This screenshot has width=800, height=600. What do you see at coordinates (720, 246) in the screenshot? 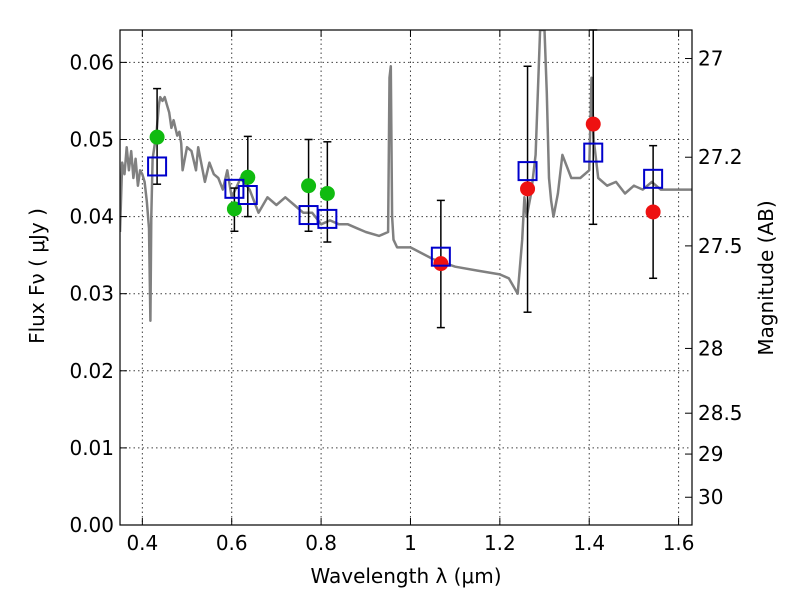
I see `y2-tick-label: 27.5` at bounding box center [720, 246].